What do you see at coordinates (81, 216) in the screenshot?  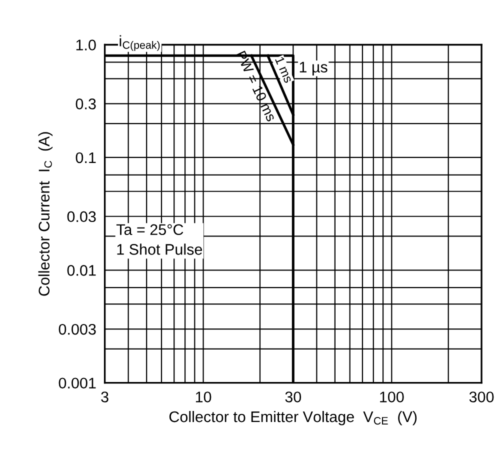 I see `y-tick-label: 0.03` at bounding box center [81, 216].